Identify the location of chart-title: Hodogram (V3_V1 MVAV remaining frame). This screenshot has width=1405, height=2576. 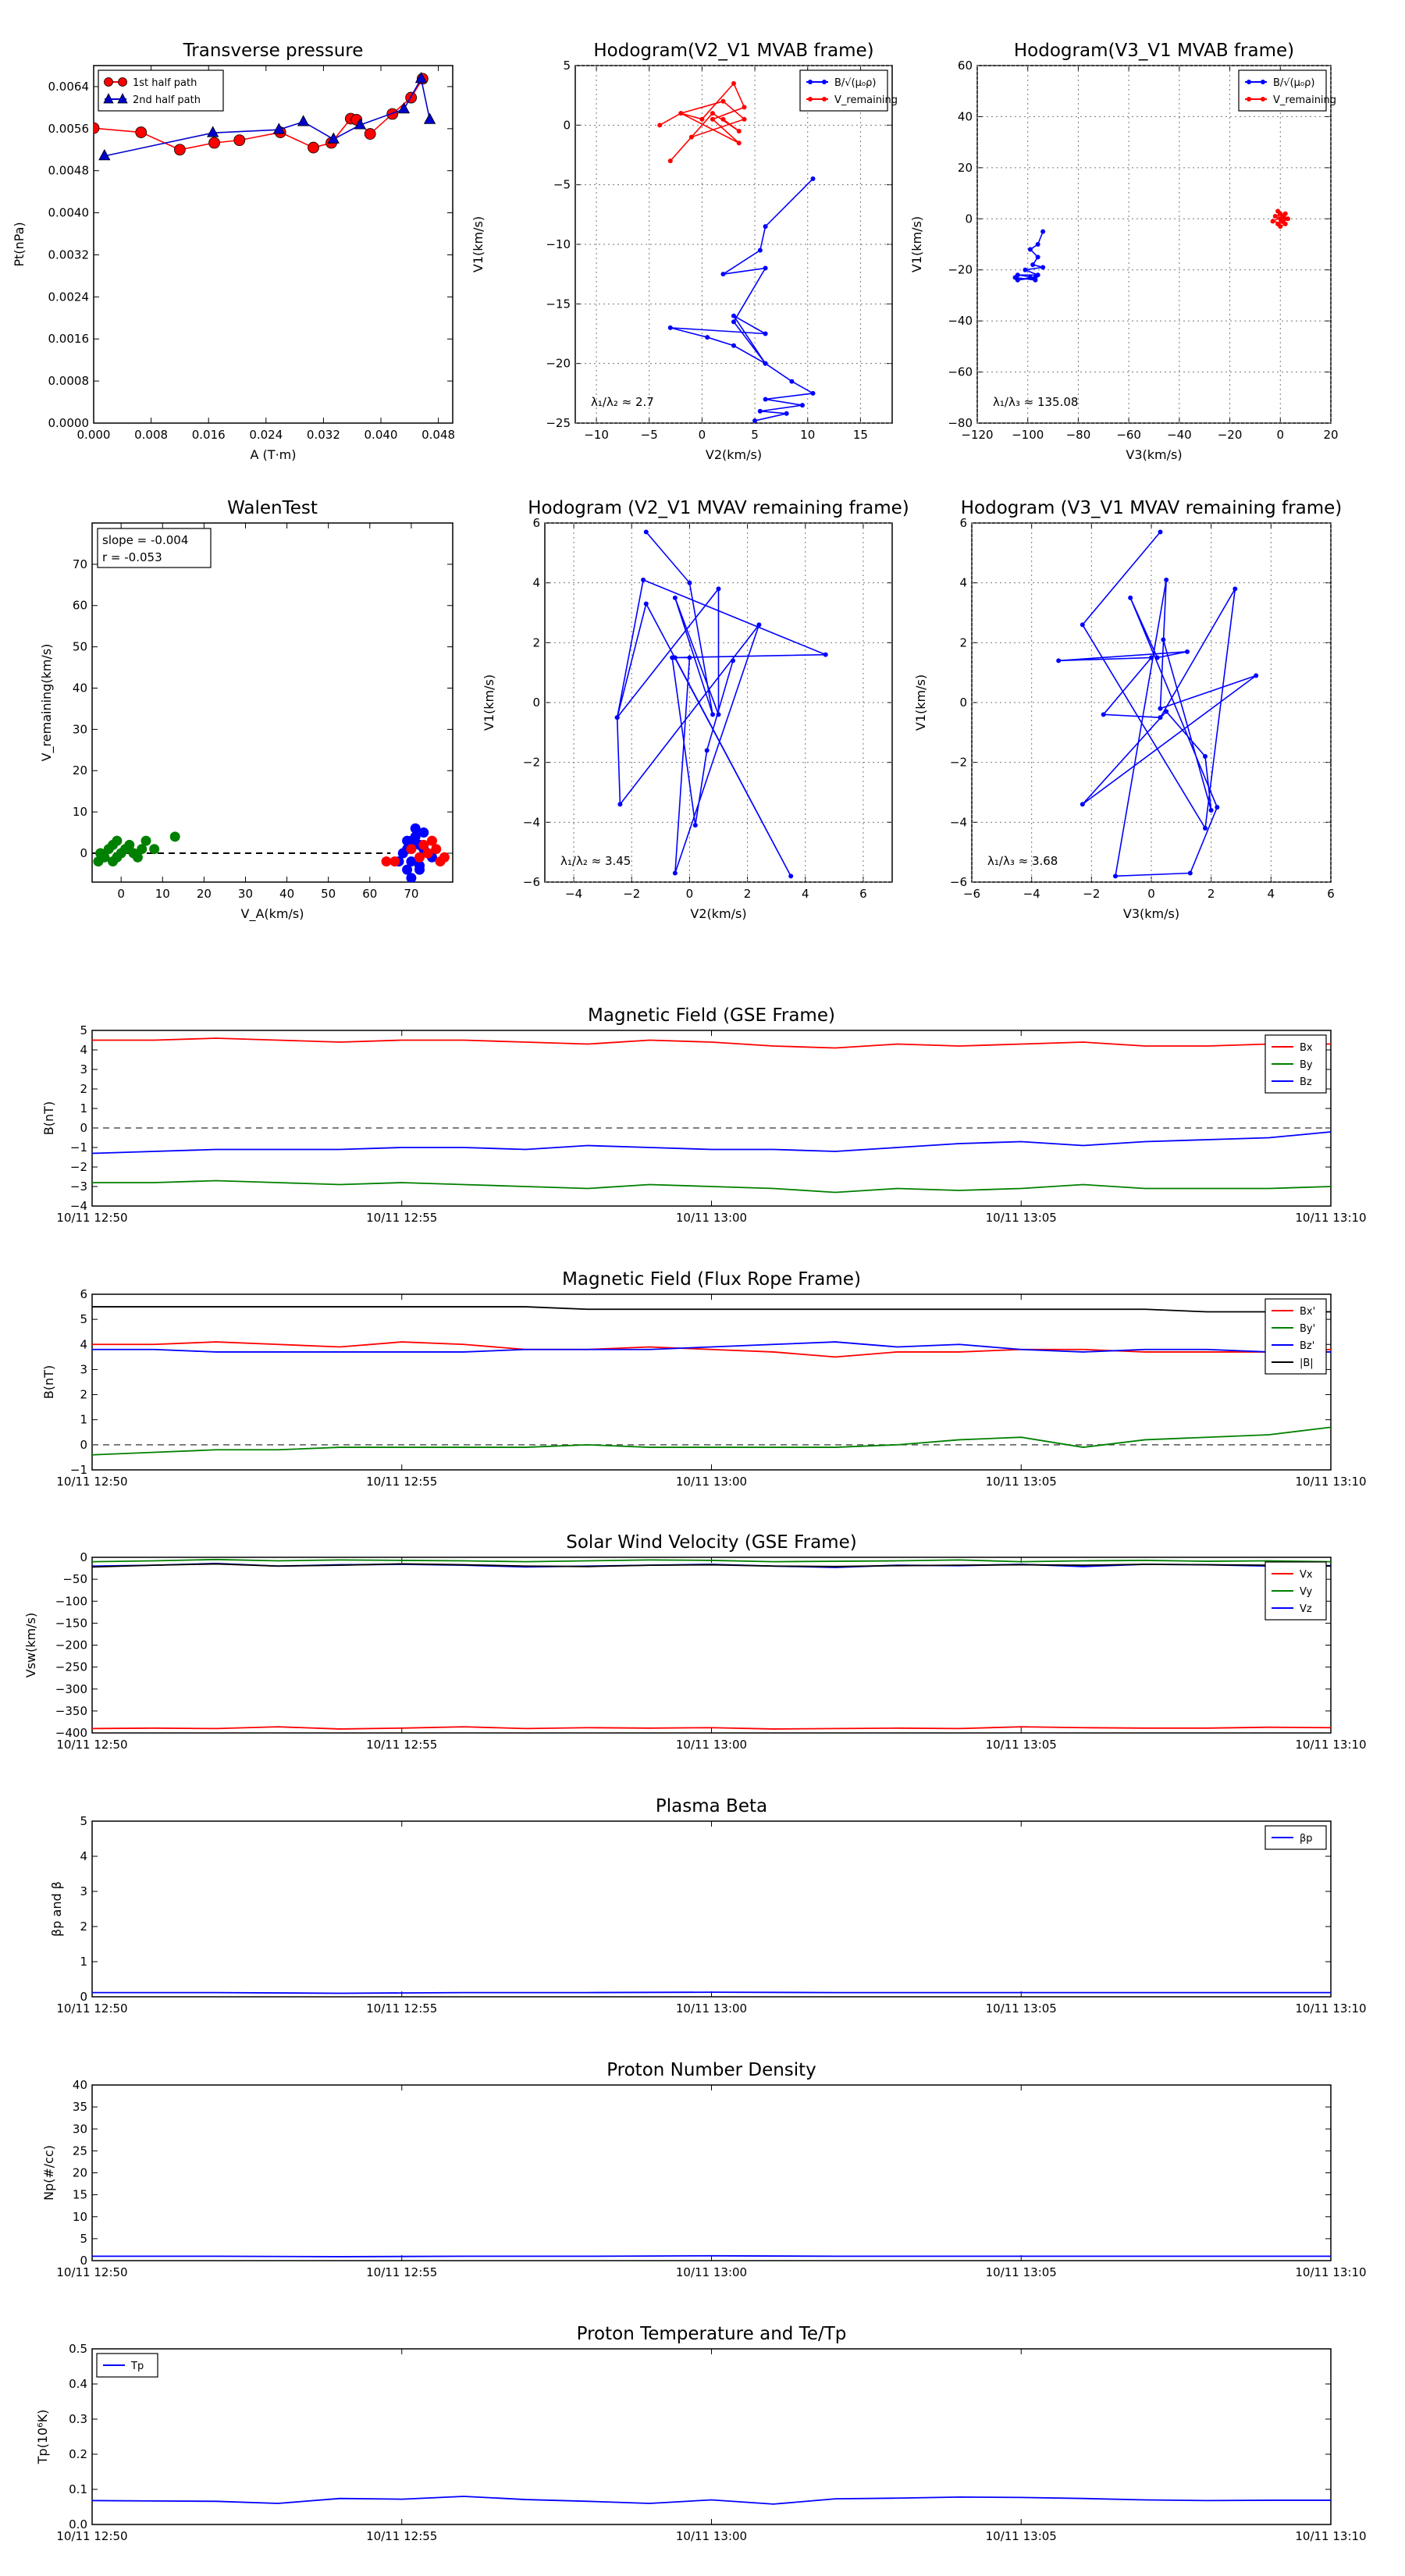
(1151, 508).